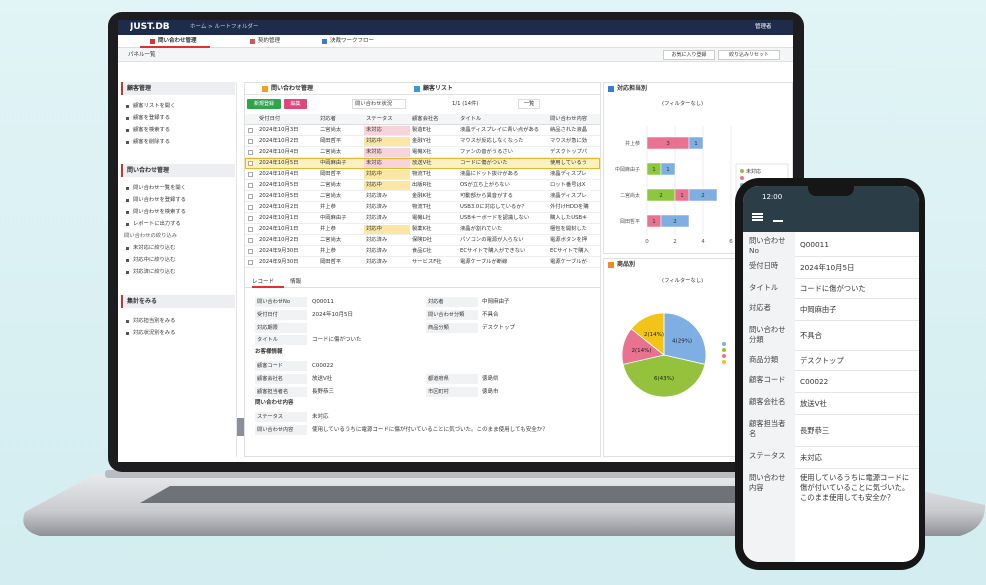  What do you see at coordinates (492, 240) in the screenshot?
I see `table-cell: パソコンの電源が入らない` at bounding box center [492, 240].